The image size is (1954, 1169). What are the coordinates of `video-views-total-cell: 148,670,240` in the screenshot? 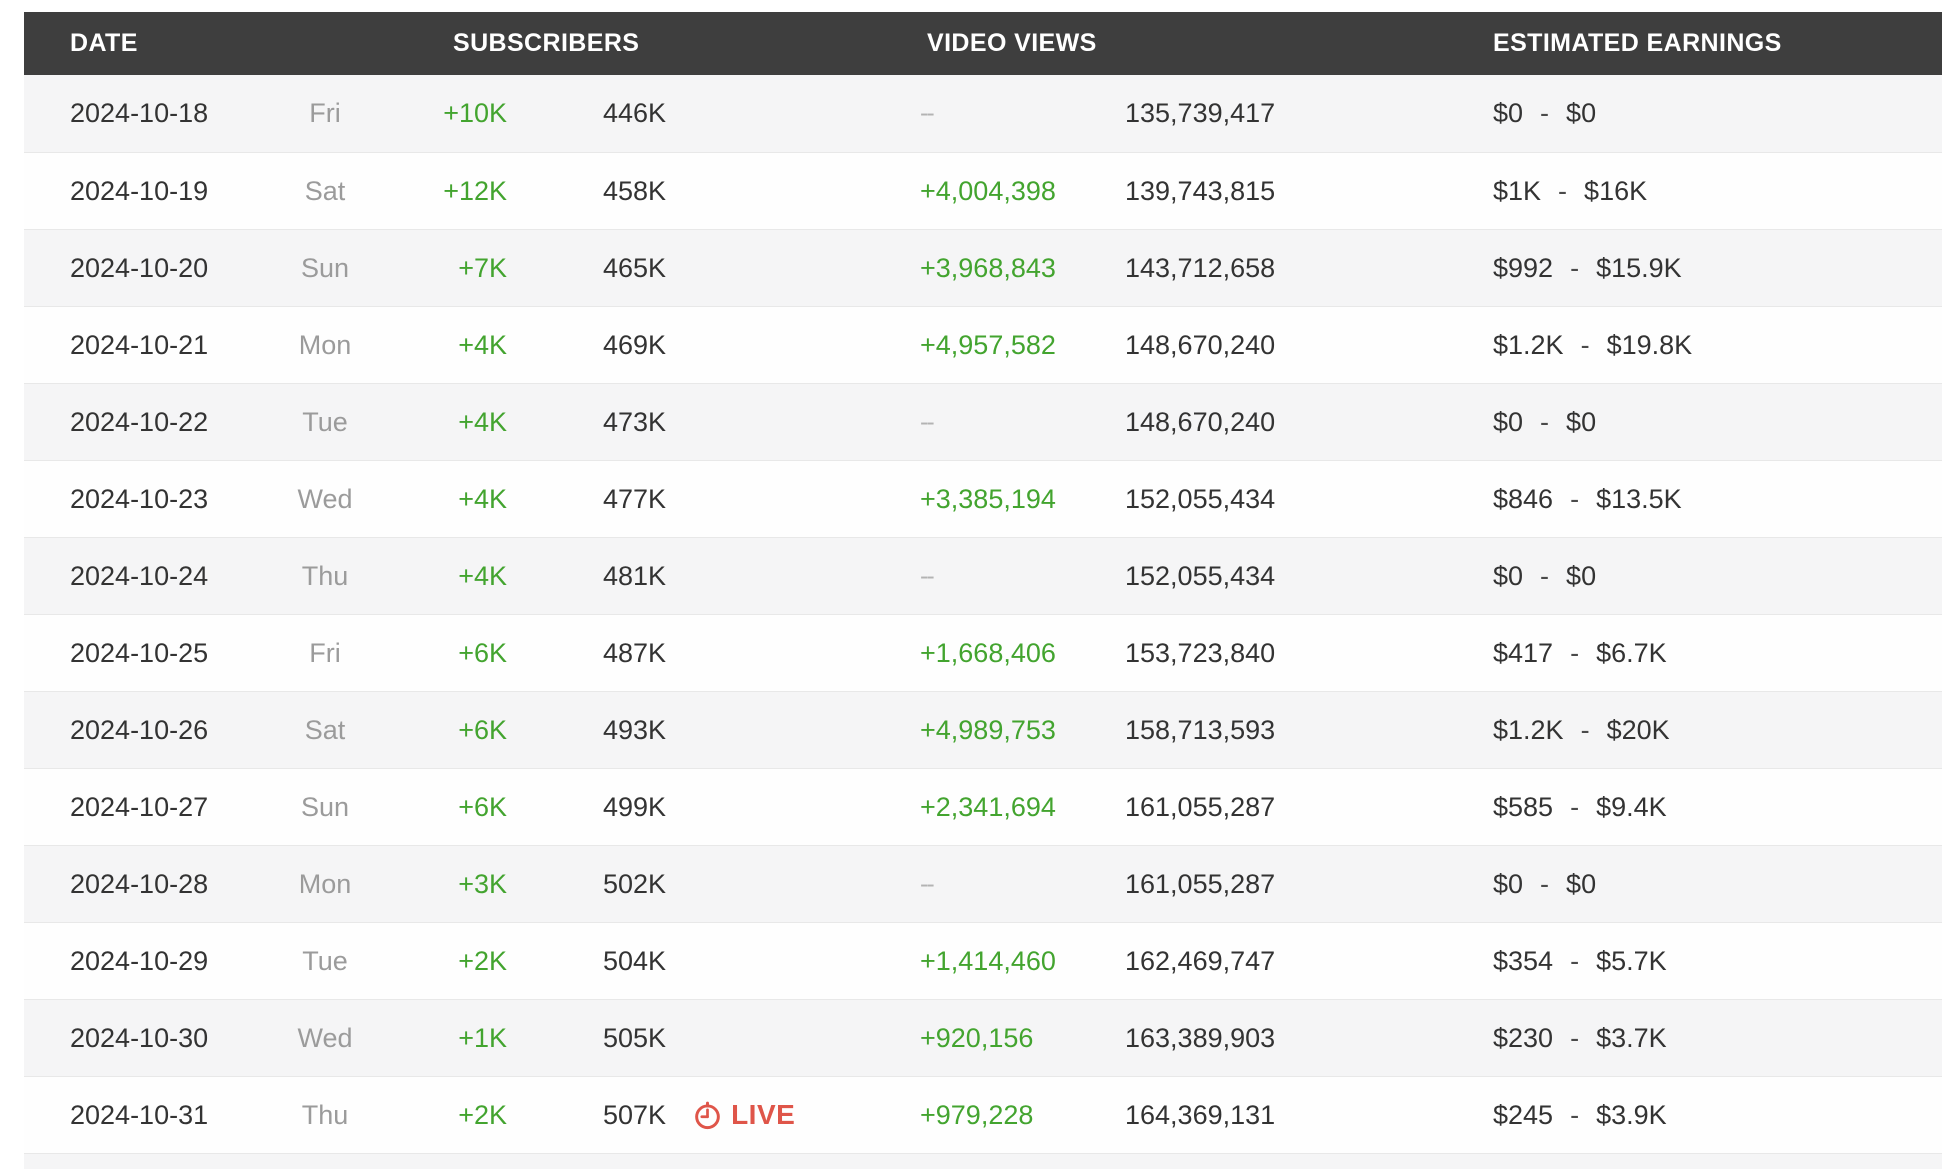 It's located at (1200, 344).